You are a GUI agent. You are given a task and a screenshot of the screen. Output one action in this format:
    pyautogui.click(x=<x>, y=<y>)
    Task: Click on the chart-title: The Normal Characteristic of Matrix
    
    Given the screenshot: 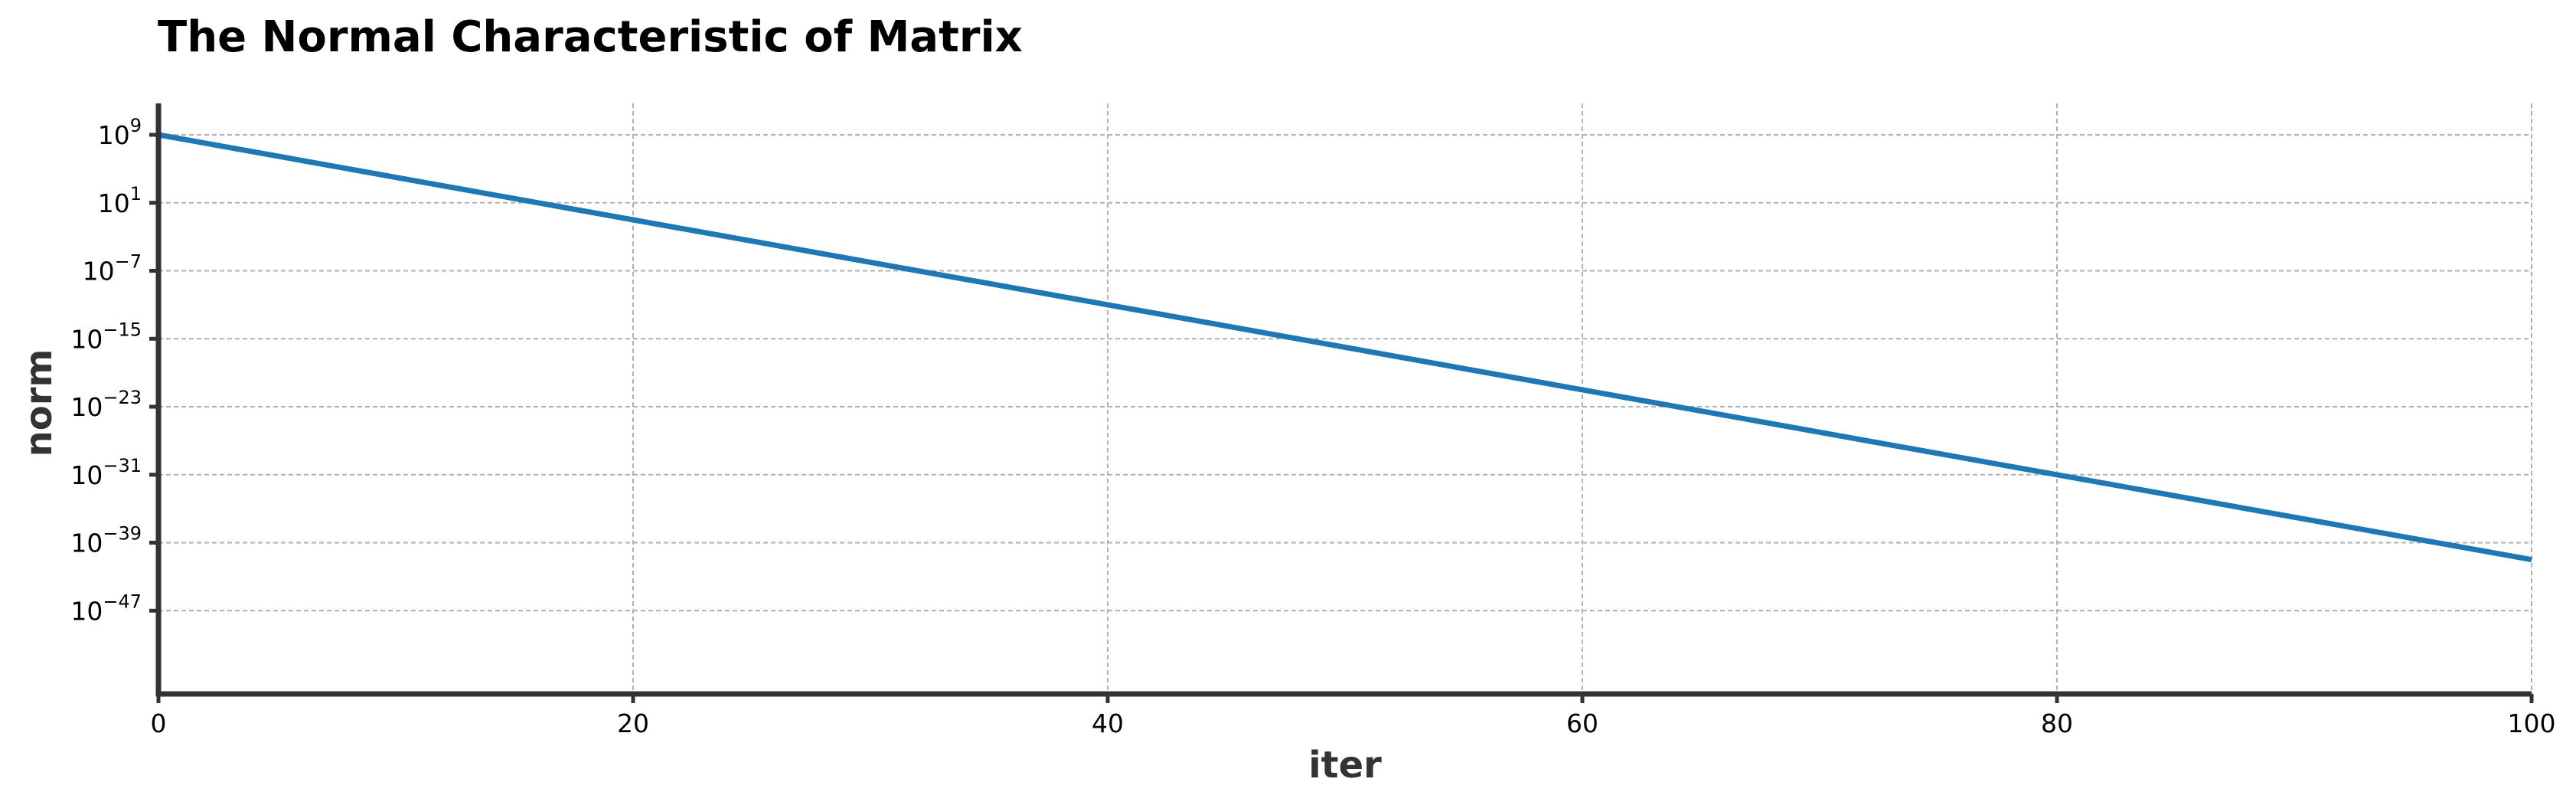 What is the action you would take?
    pyautogui.click(x=590, y=37)
    